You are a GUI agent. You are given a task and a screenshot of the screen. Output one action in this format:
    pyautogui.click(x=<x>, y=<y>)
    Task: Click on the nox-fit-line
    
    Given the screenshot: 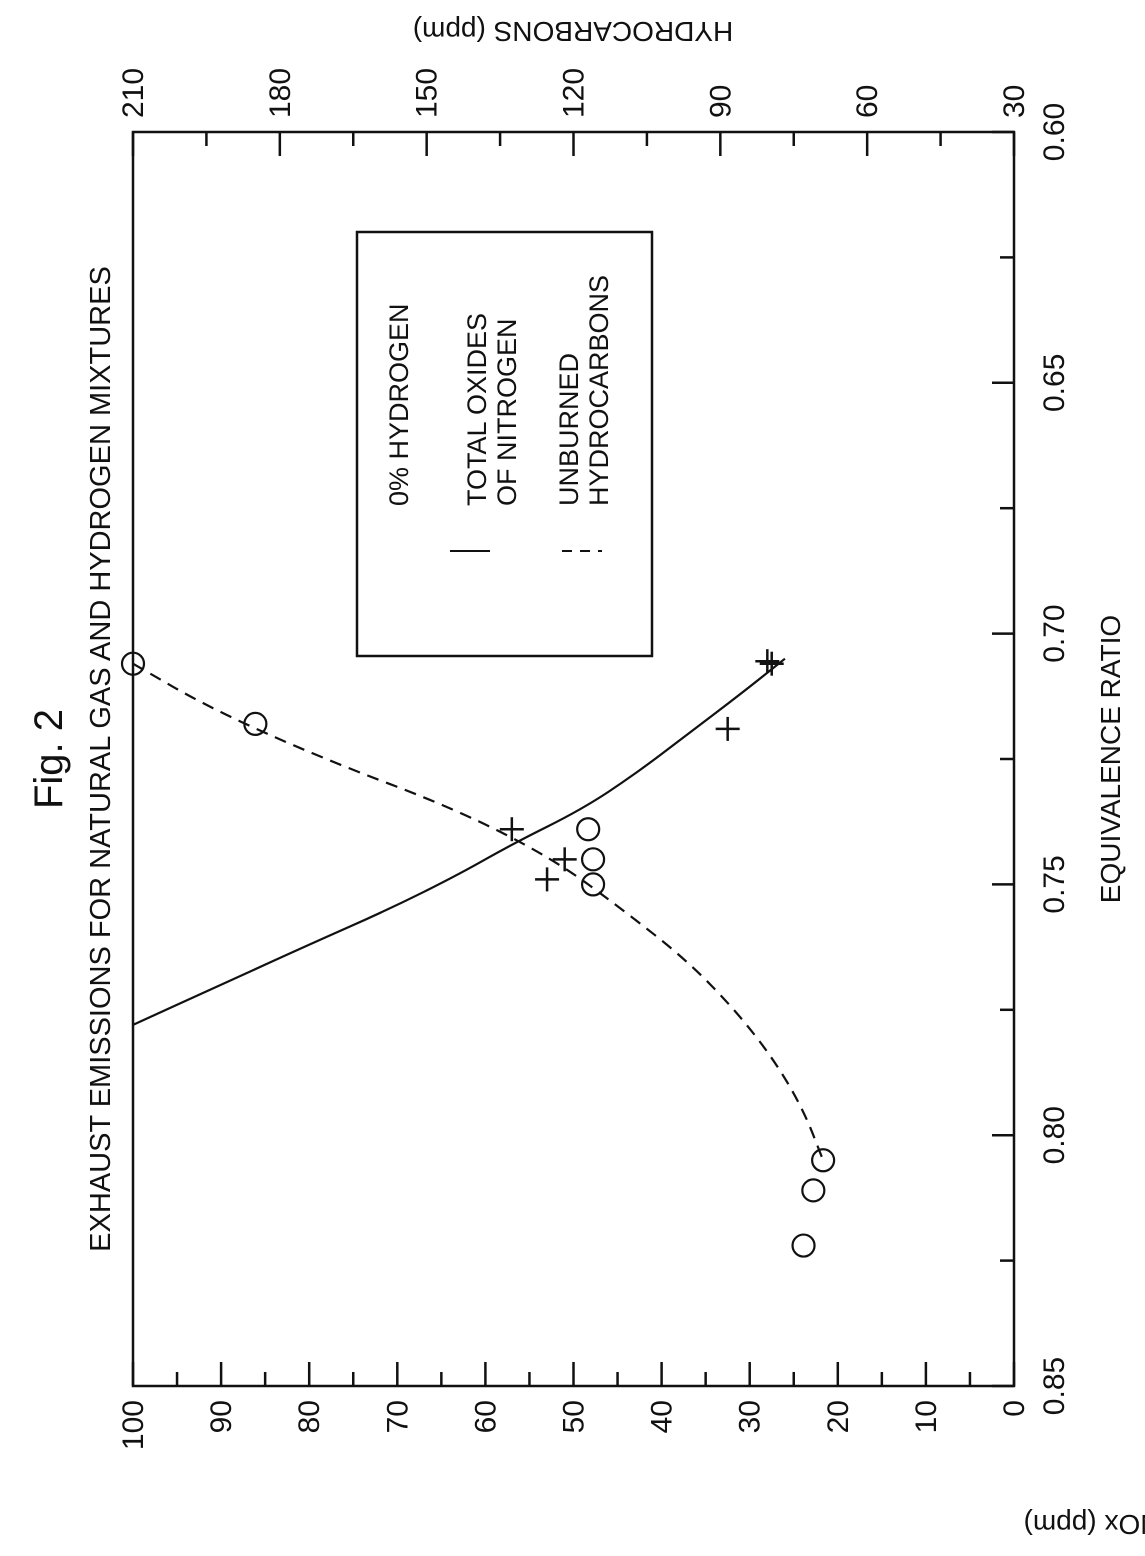 What is the action you would take?
    pyautogui.click(x=459, y=841)
    